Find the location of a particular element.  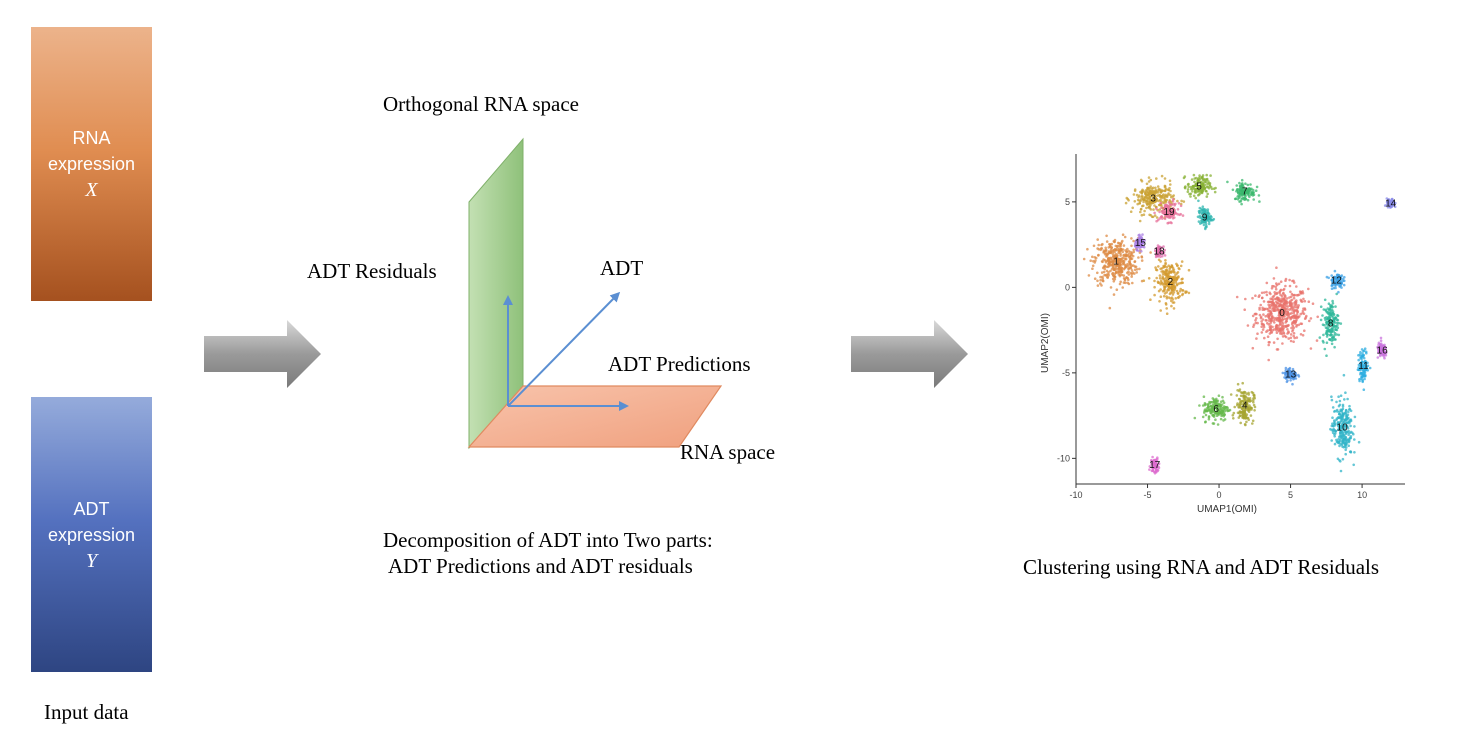

cluster-label-18: 18 is located at coordinates (1159, 252).